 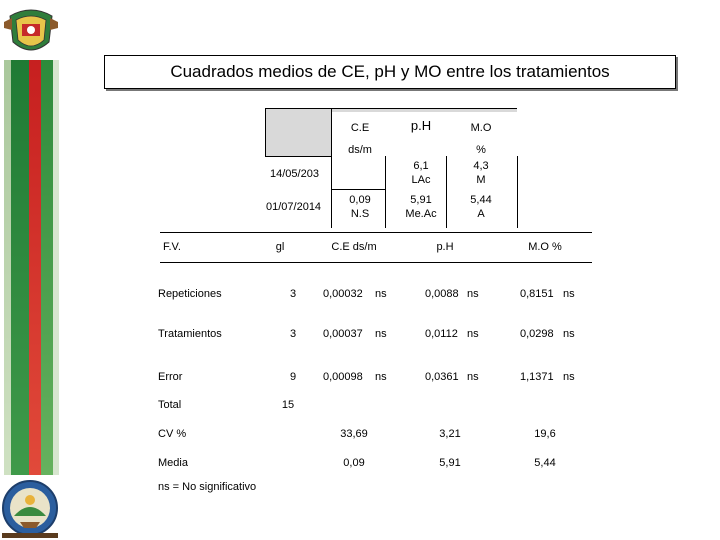 I want to click on upper-line-left, so click(x=265, y=132).